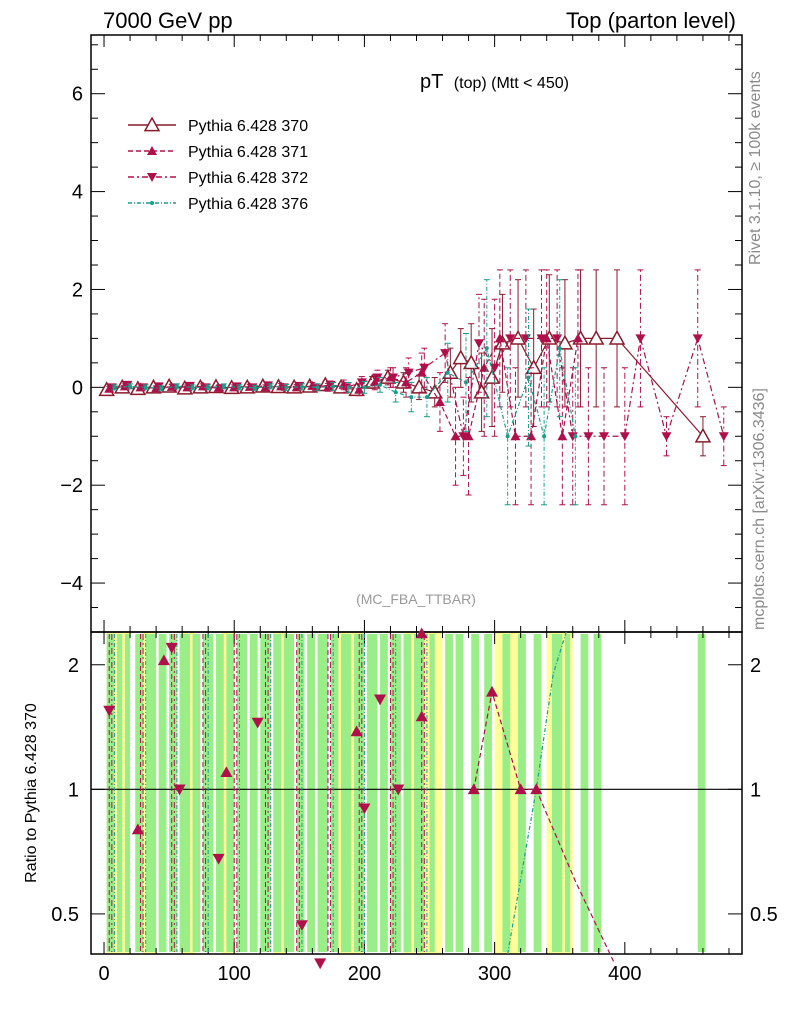 This screenshot has height=1024, width=786. What do you see at coordinates (77, 290) in the screenshot?
I see `y-tick-label: 2` at bounding box center [77, 290].